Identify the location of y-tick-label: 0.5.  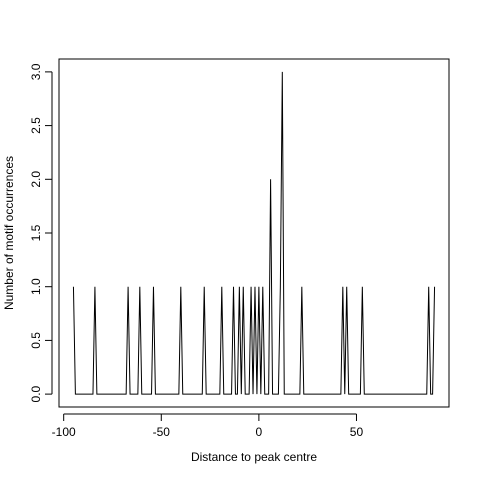
(36, 340).